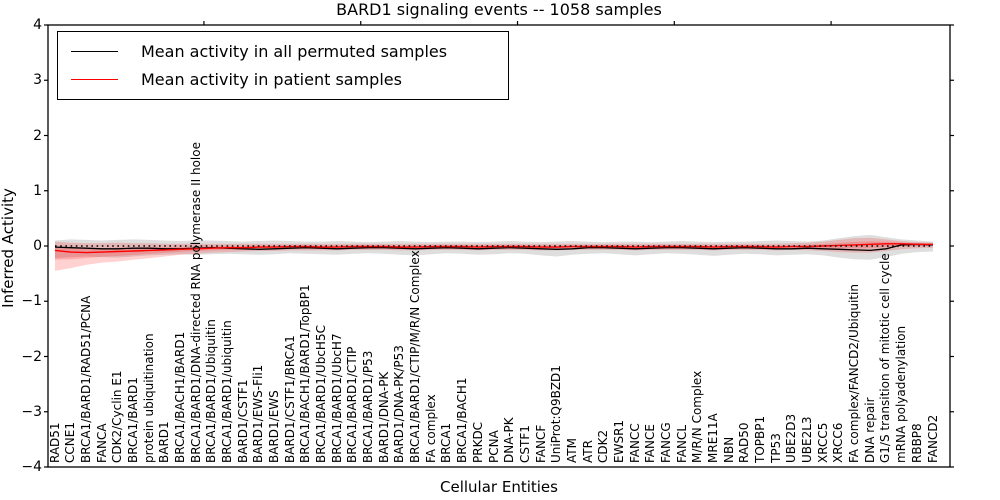 The width and height of the screenshot is (1000, 500). What do you see at coordinates (760, 439) in the screenshot?
I see `x-category-label: TOPBP1` at bounding box center [760, 439].